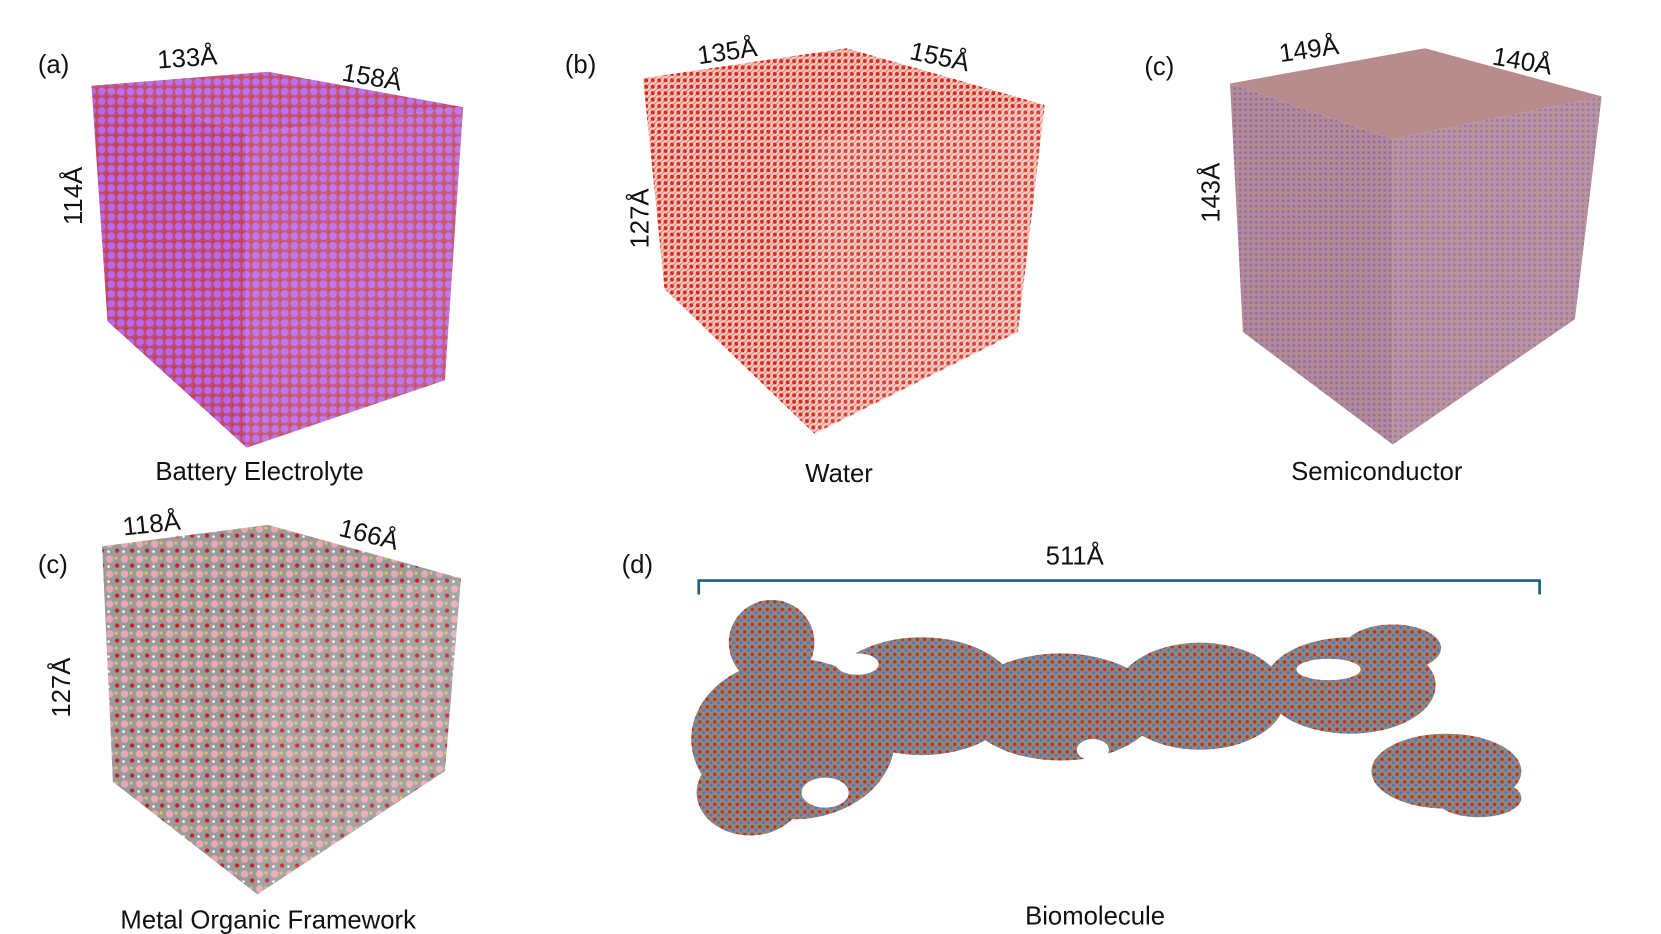 The width and height of the screenshot is (1661, 934). Describe the element at coordinates (277, 259) in the screenshot. I see `cube-a` at that location.